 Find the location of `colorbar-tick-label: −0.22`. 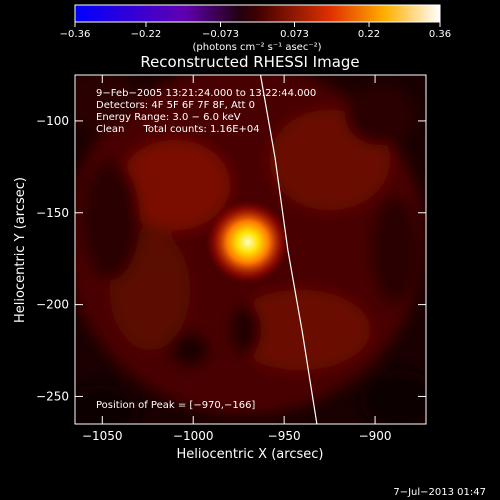

colorbar-tick-label: −0.22 is located at coordinates (146, 34).